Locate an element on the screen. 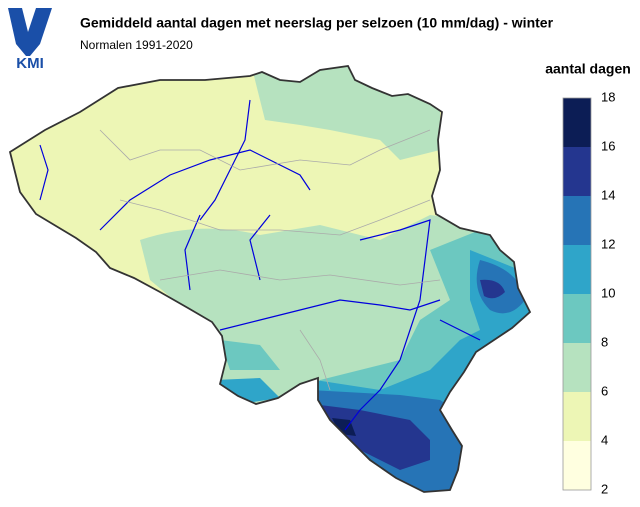 The image size is (640, 507). legend: 2 4 6 8 10 12 14 16 18 is located at coordinates (588, 292).